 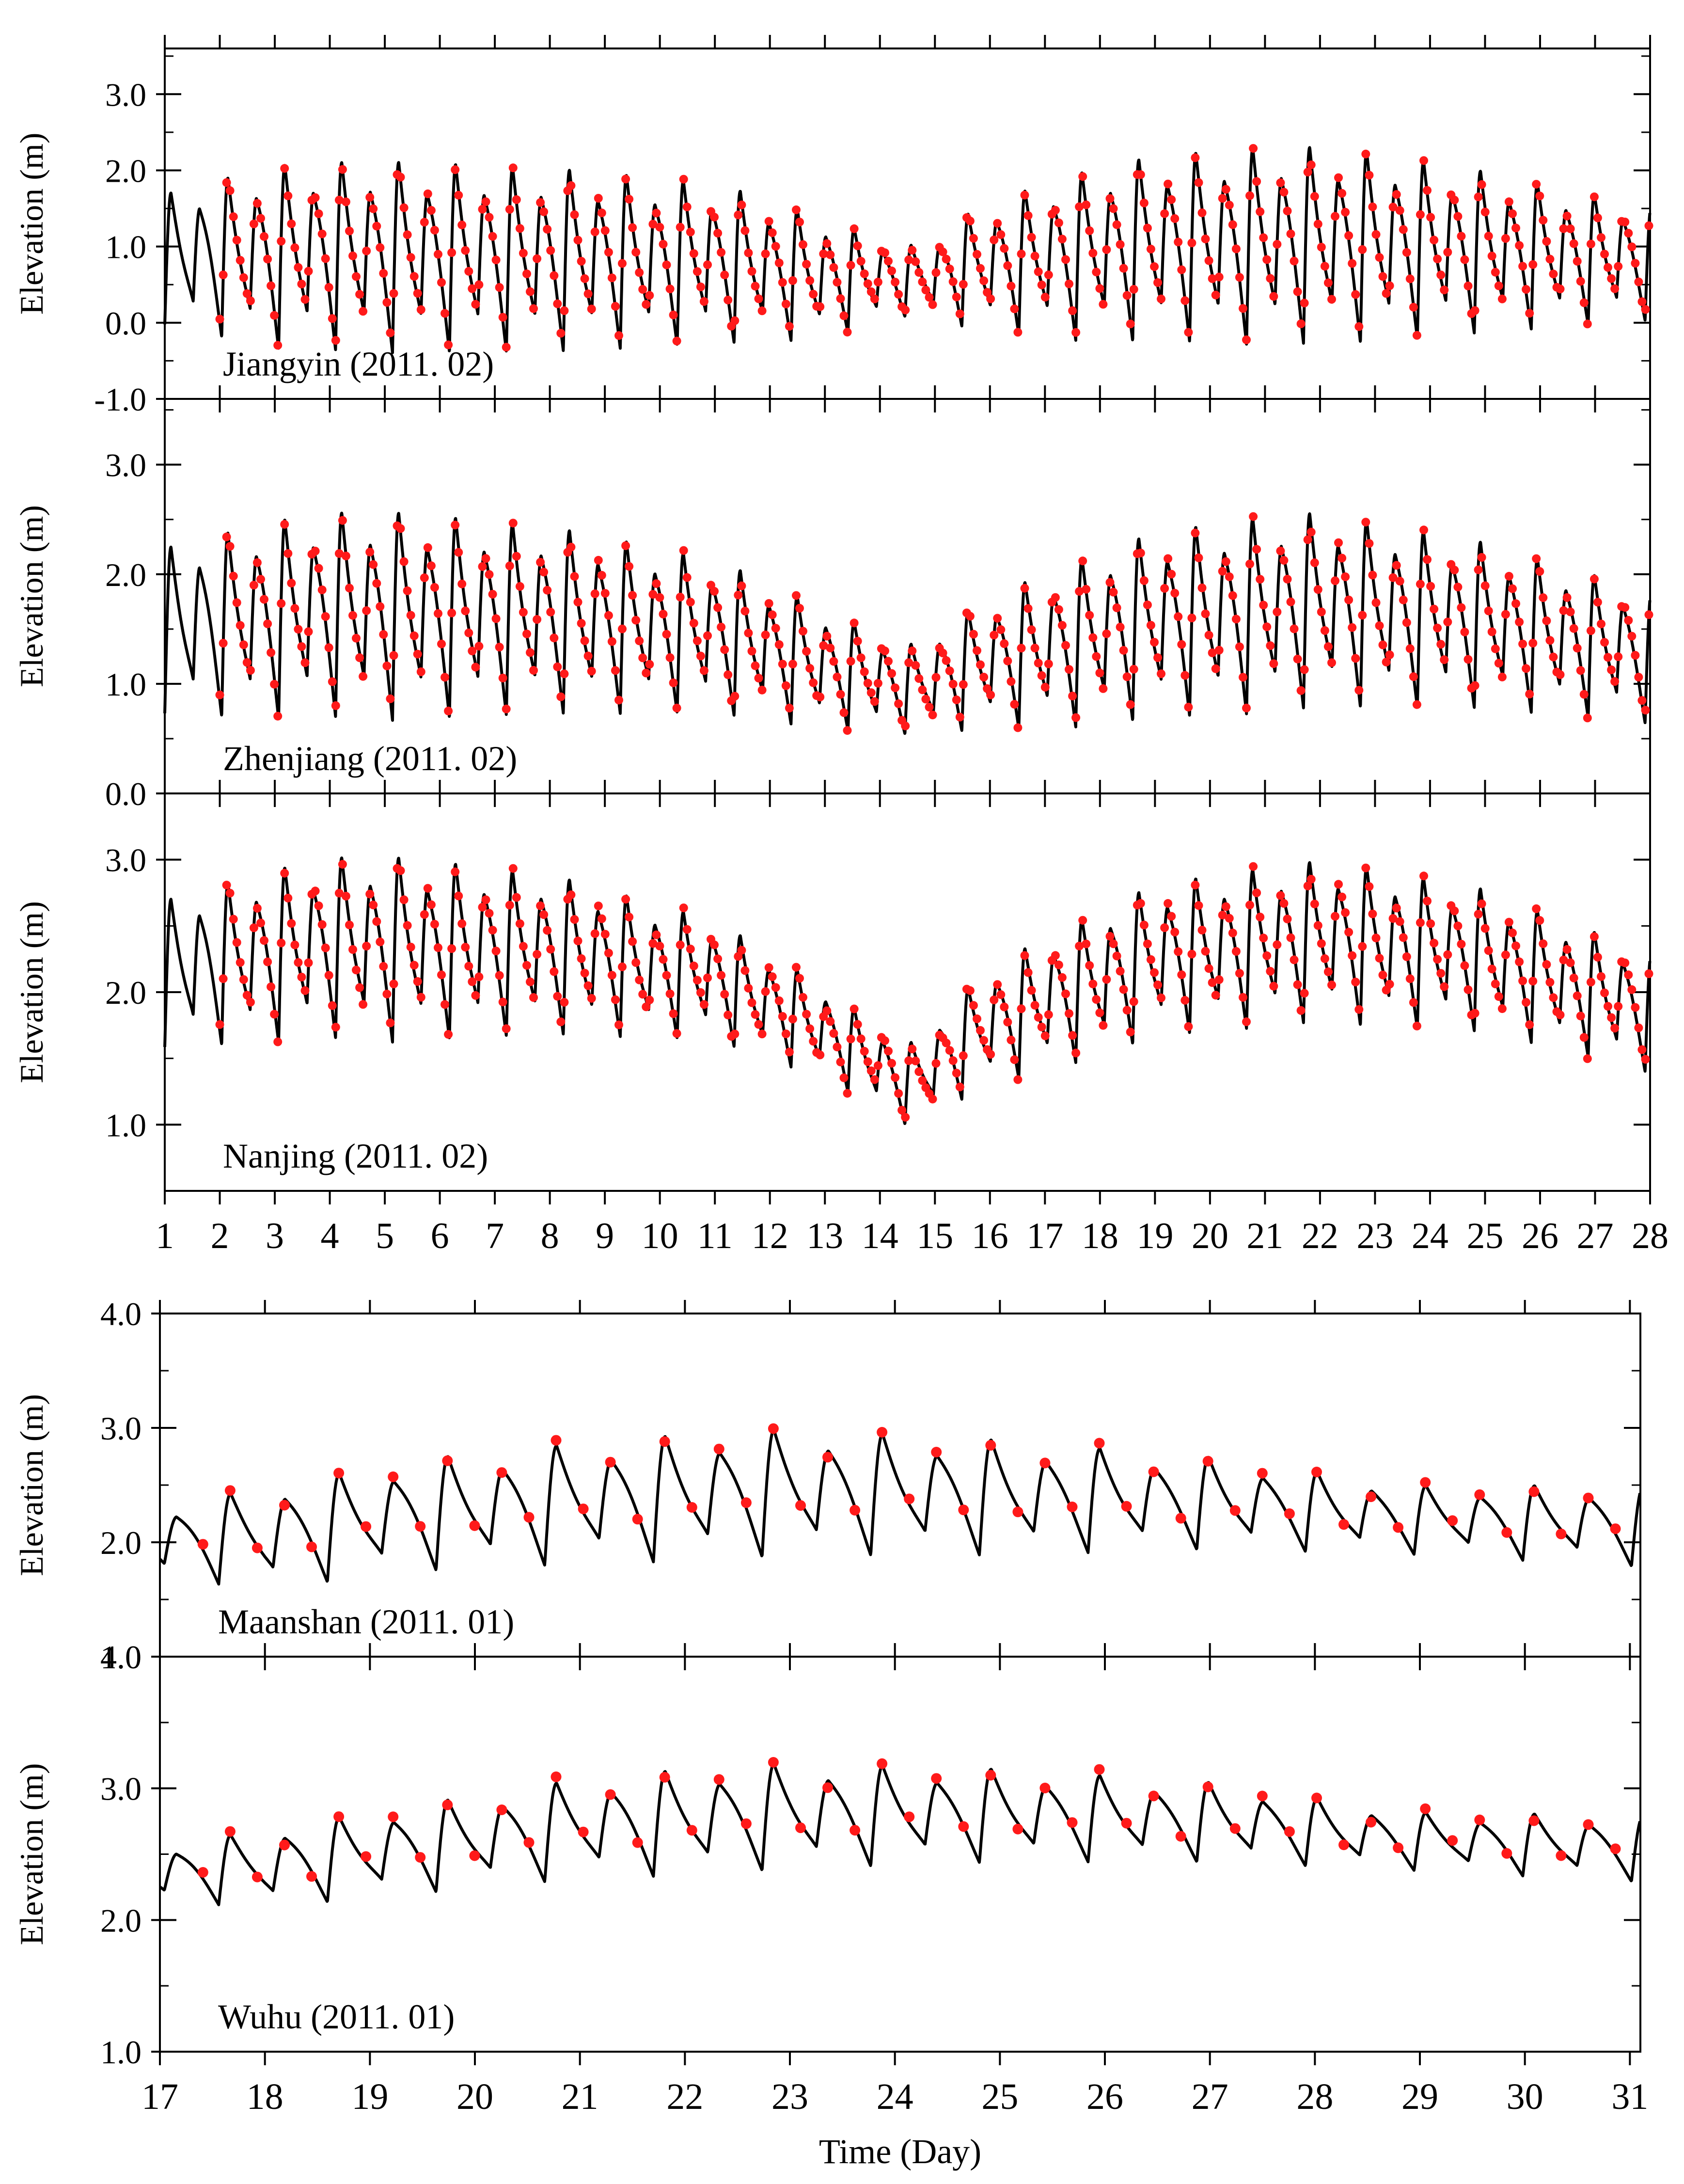 What do you see at coordinates (1525, 2096) in the screenshot?
I see `x-tick-label: 30` at bounding box center [1525, 2096].